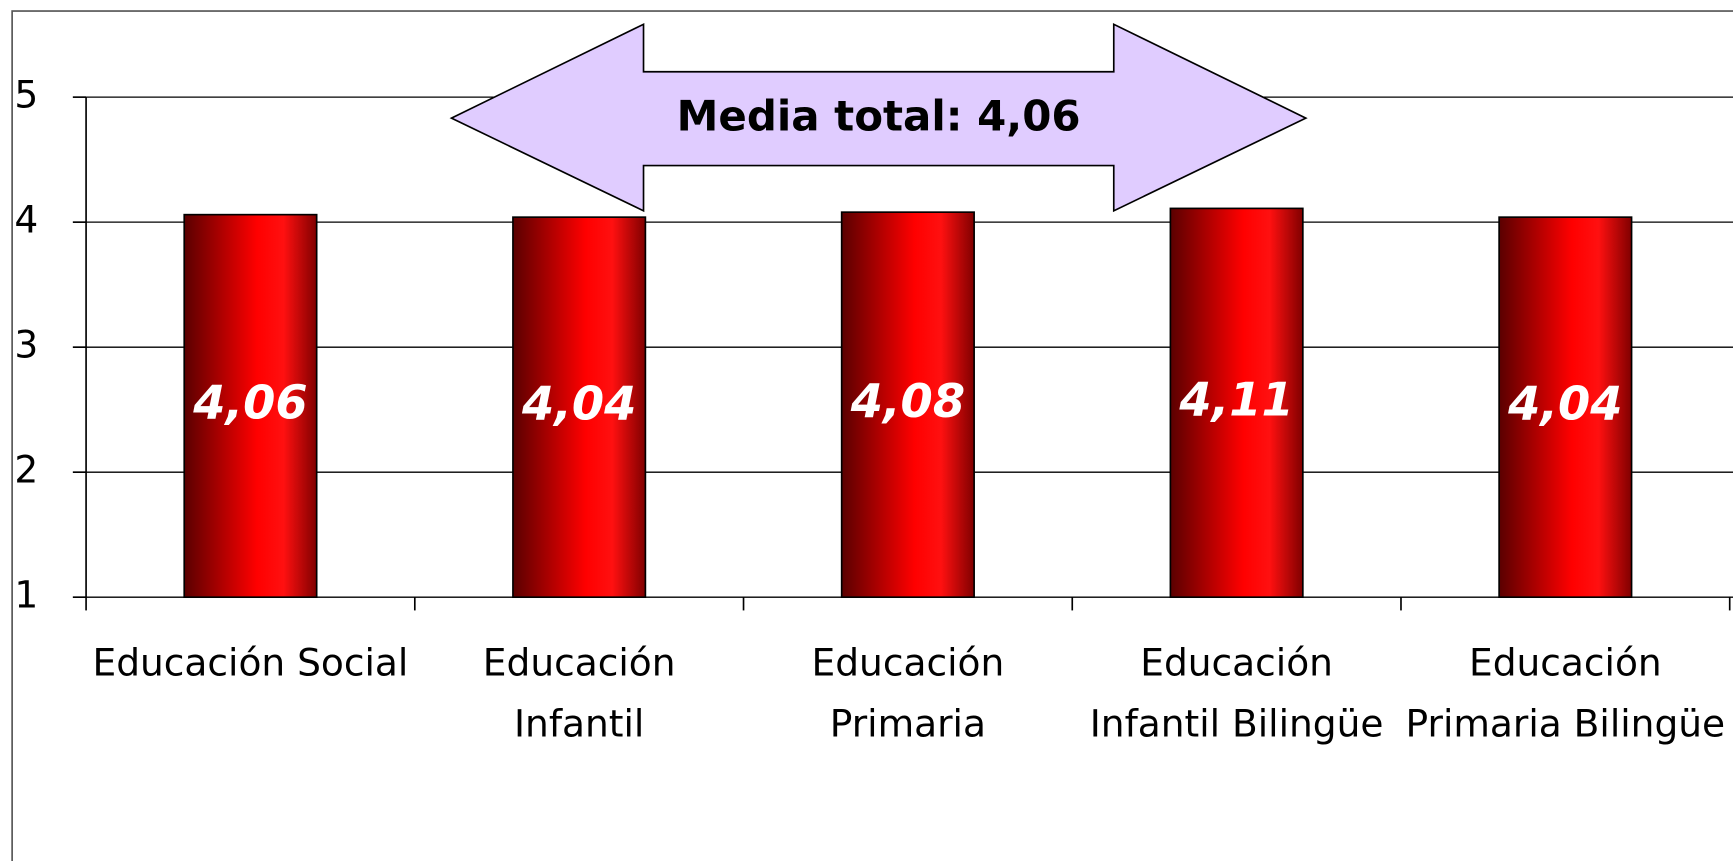 The width and height of the screenshot is (1733, 861). I want to click on y-tick-label: 1, so click(26, 595).